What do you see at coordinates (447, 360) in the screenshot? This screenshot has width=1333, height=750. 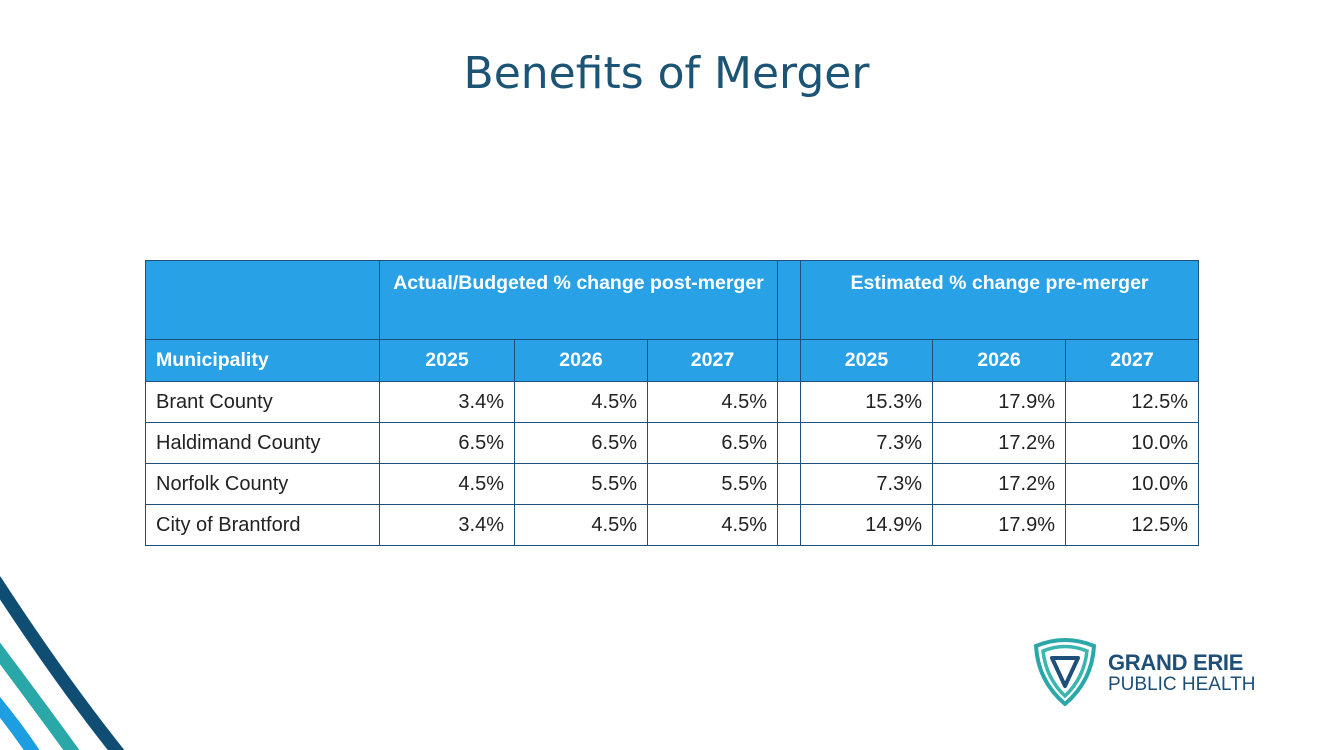 I see `col-header-post-2025: 2025` at bounding box center [447, 360].